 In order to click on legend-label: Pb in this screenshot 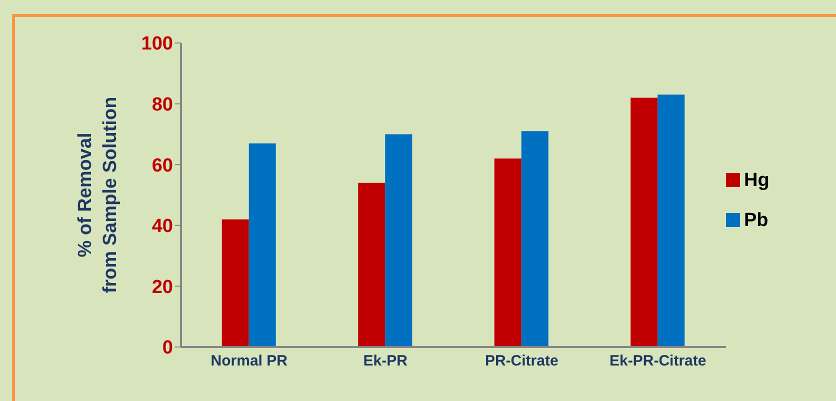, I will do `click(756, 220)`.